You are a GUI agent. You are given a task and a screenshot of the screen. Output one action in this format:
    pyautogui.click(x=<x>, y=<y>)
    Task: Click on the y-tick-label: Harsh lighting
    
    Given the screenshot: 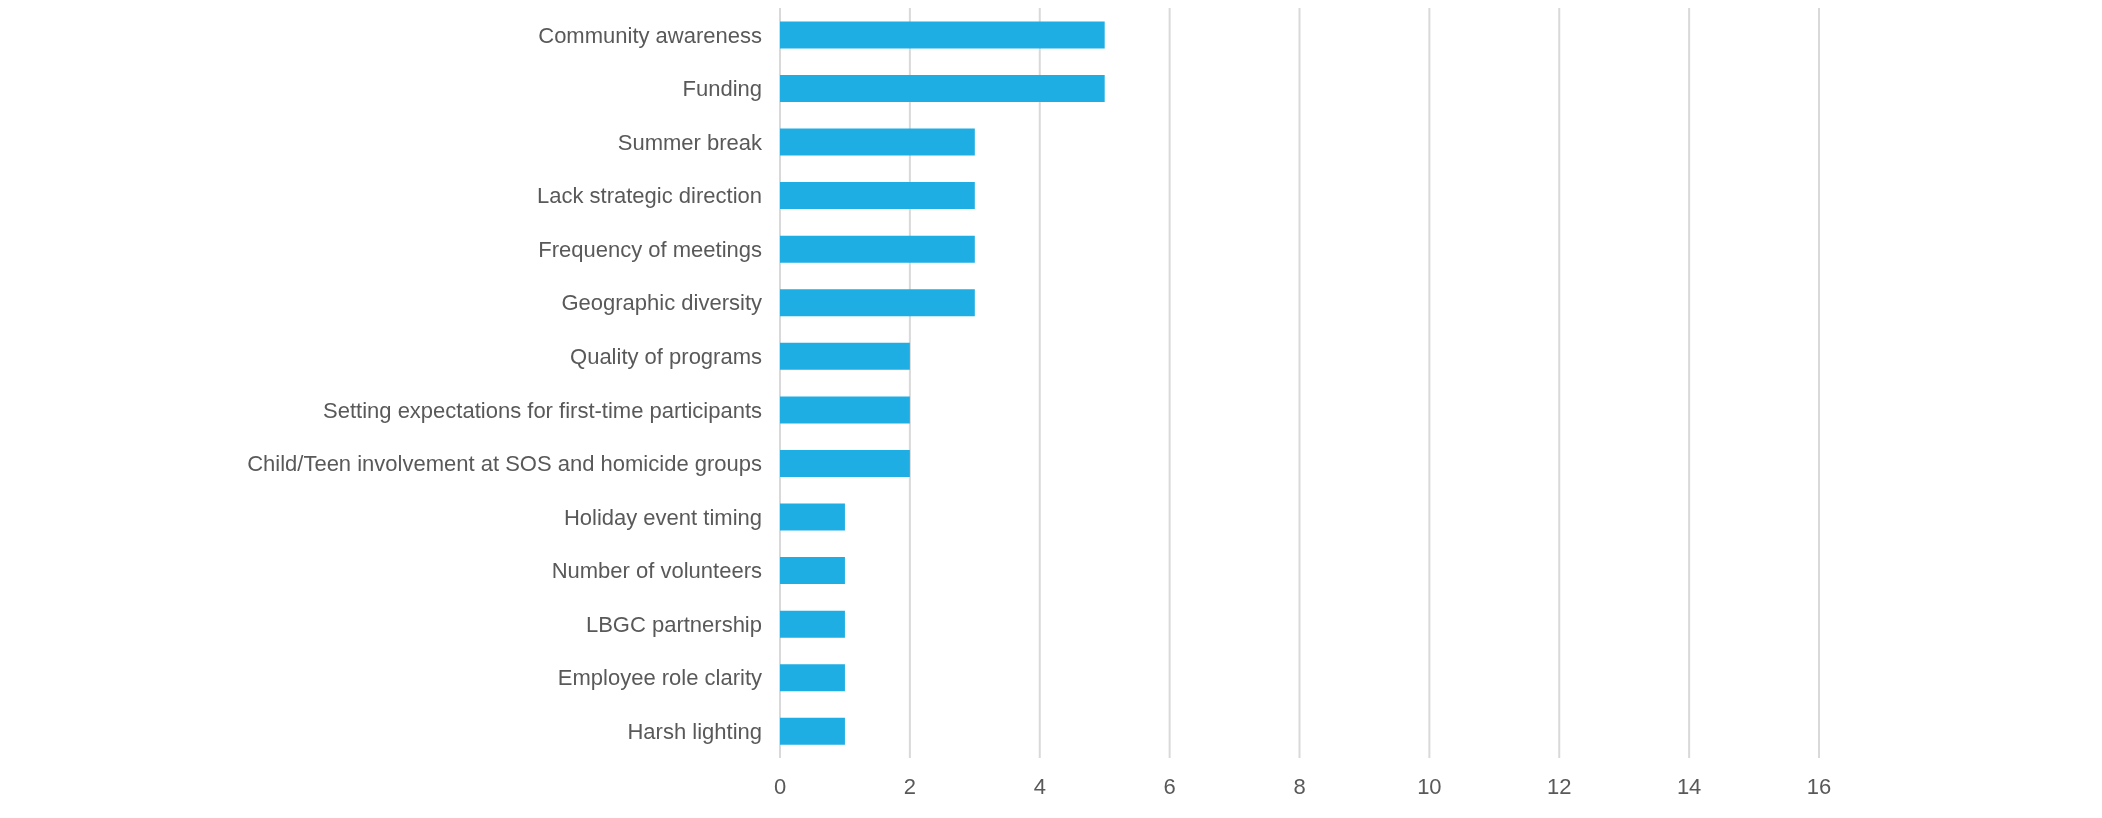 What is the action you would take?
    pyautogui.click(x=694, y=732)
    